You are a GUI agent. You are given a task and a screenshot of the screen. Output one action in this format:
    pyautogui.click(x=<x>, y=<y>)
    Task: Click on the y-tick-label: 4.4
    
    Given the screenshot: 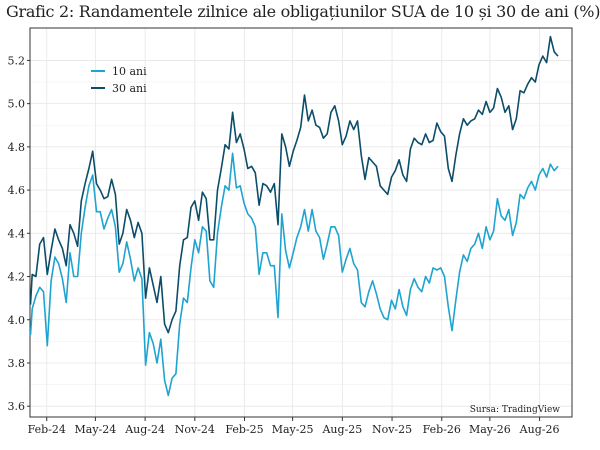 What is the action you would take?
    pyautogui.click(x=17, y=233)
    